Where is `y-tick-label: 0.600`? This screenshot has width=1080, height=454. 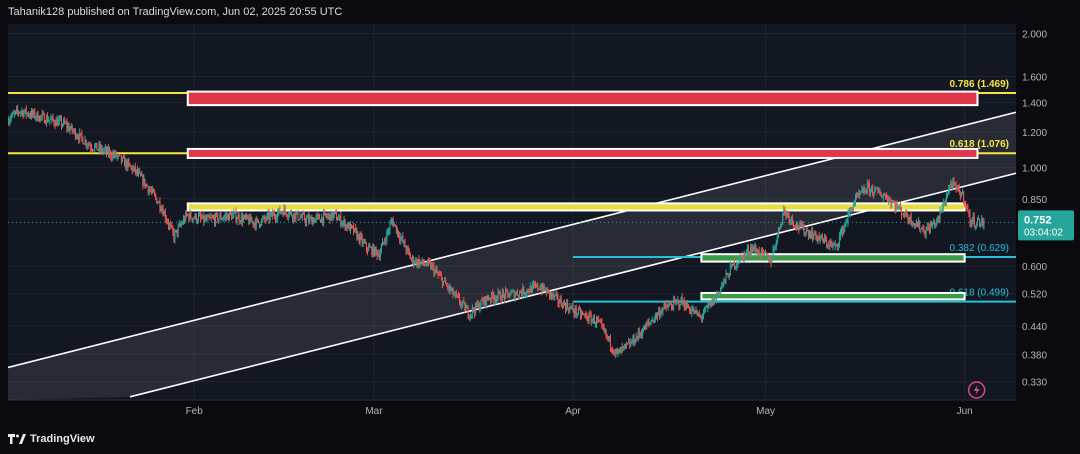
y-tick-label: 0.600 is located at coordinates (1034, 267).